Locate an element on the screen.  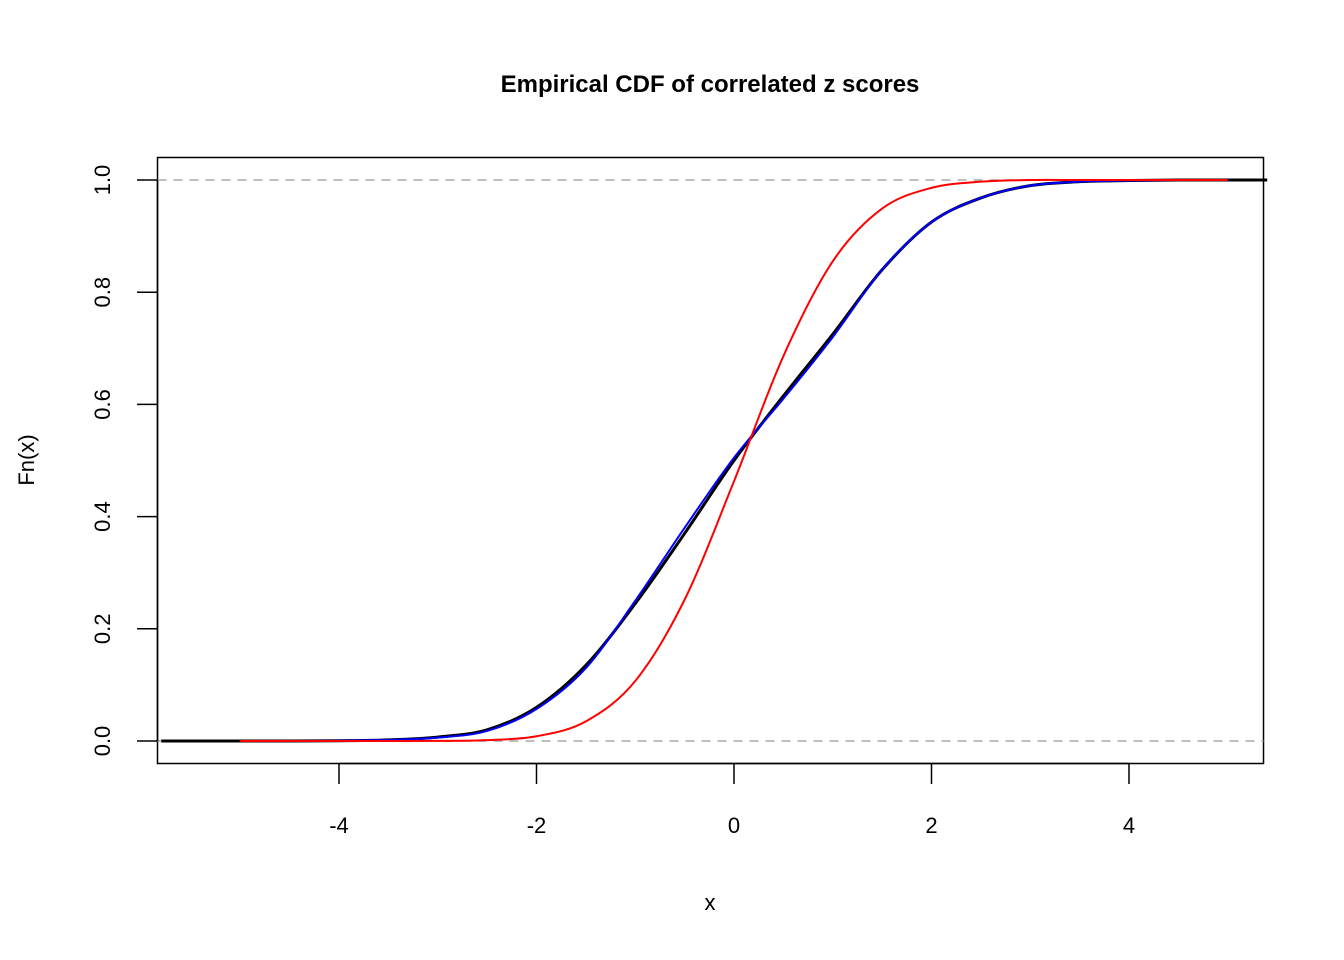
y-tick-label: 0.4 is located at coordinates (102, 516).